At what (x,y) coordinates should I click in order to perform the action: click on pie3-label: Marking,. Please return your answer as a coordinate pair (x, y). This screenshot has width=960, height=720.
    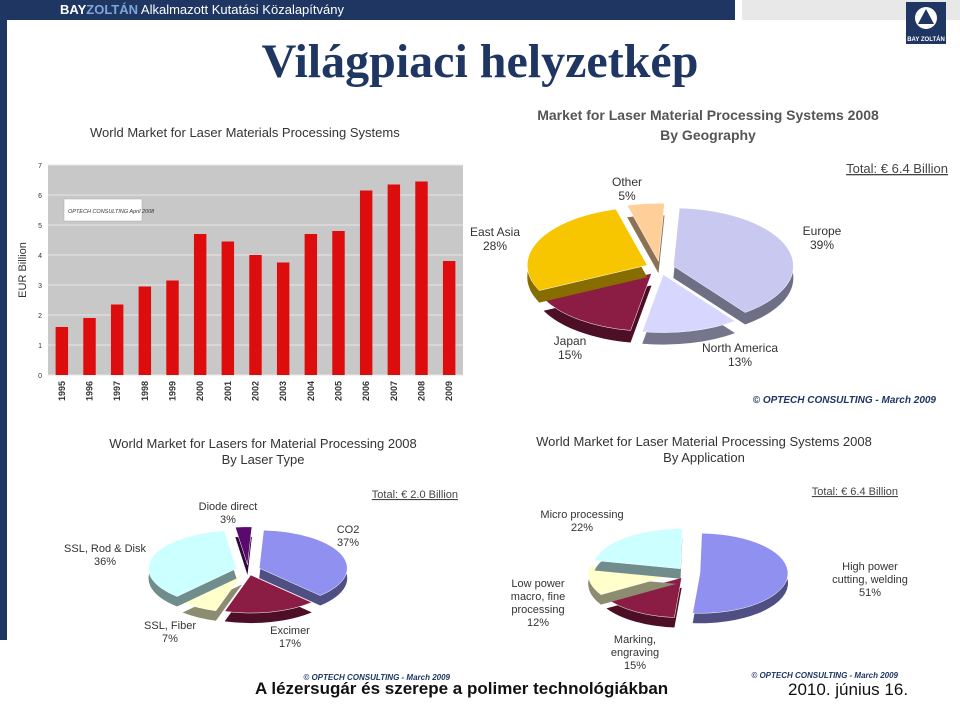
    Looking at the image, I should click on (635, 640).